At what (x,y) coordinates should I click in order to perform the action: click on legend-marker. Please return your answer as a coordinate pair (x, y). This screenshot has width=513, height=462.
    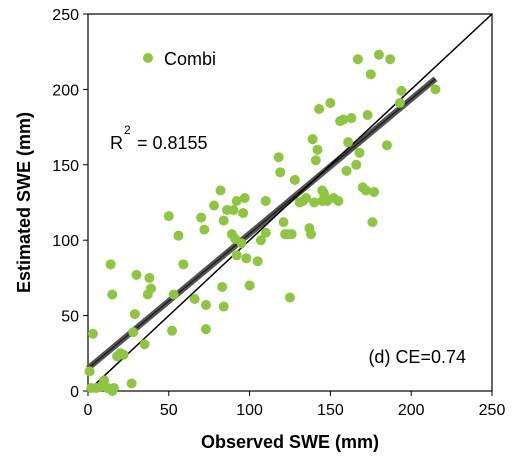
    Looking at the image, I should click on (148, 58).